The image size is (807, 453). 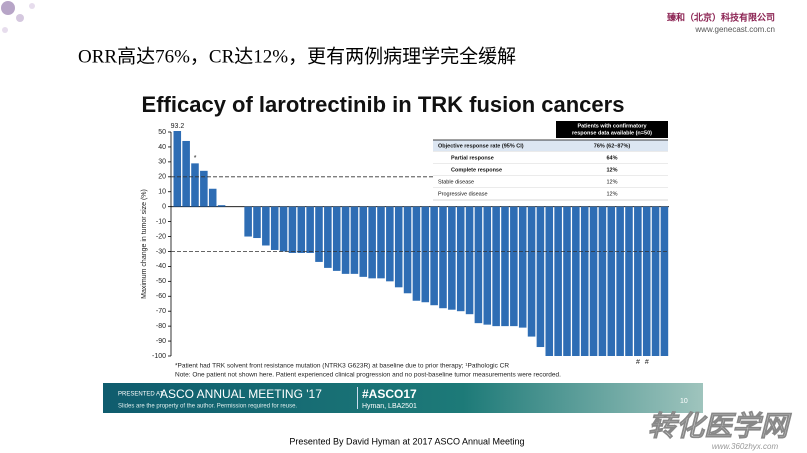 I want to click on table-cell: Stable disease, so click(x=456, y=182).